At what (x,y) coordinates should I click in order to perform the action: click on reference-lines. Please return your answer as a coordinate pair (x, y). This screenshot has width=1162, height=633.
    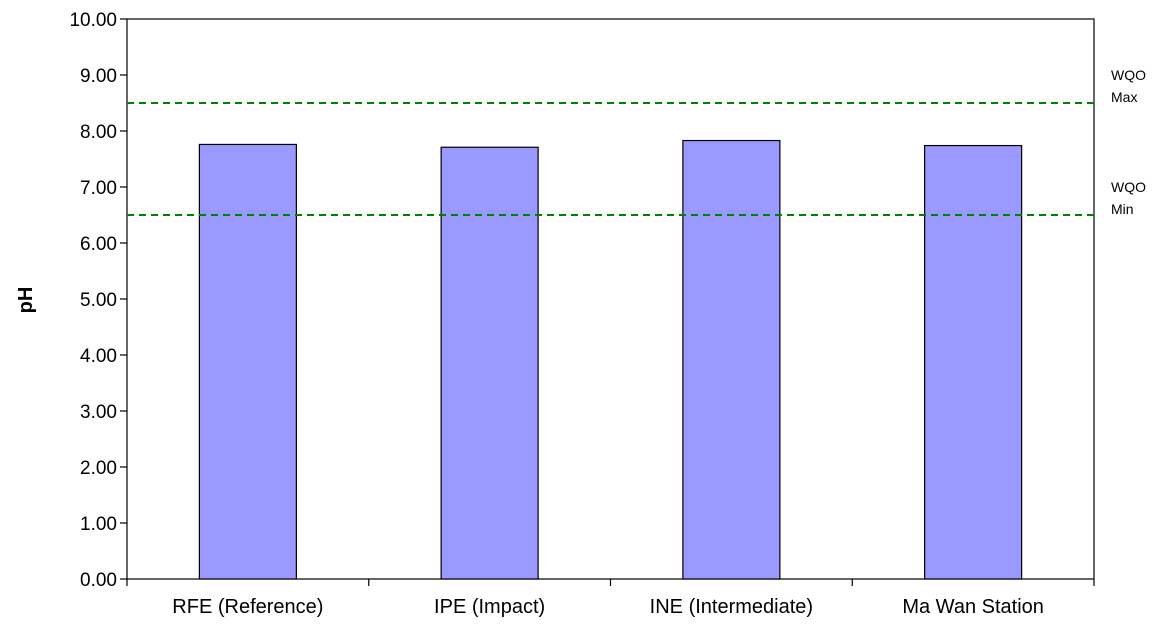
    Looking at the image, I should click on (610, 159).